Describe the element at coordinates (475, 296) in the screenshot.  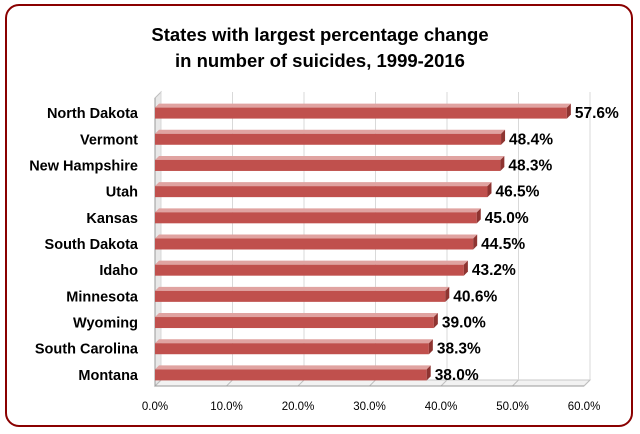
I see `value-label: 40.6%` at that location.